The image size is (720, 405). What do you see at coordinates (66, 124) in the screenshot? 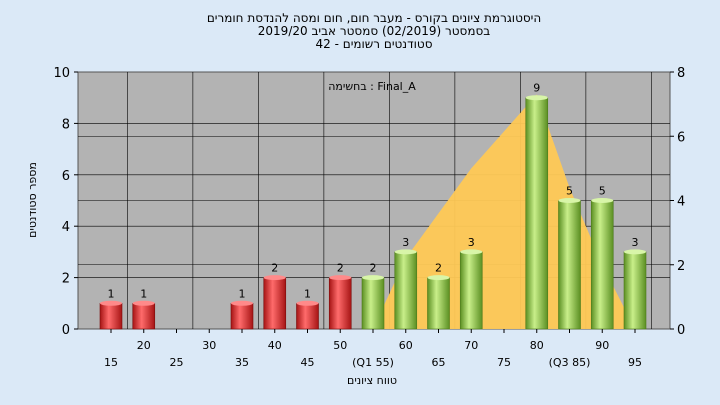
I see `y-tick-label: 8` at bounding box center [66, 124].